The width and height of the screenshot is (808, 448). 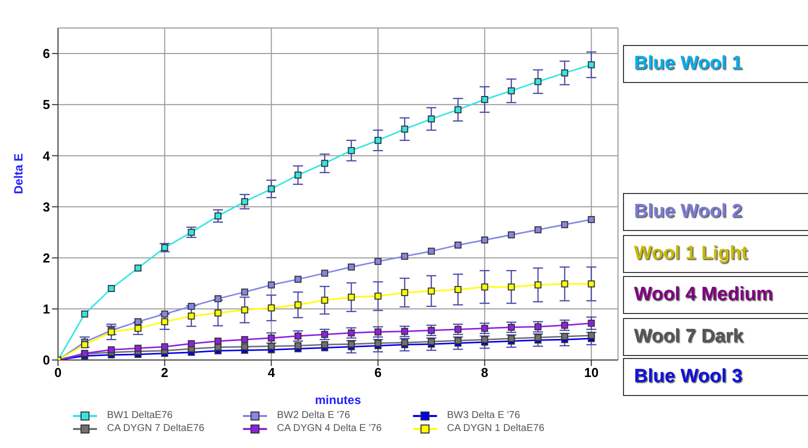 What do you see at coordinates (591, 372) in the screenshot?
I see `x-tick-label: 10` at bounding box center [591, 372].